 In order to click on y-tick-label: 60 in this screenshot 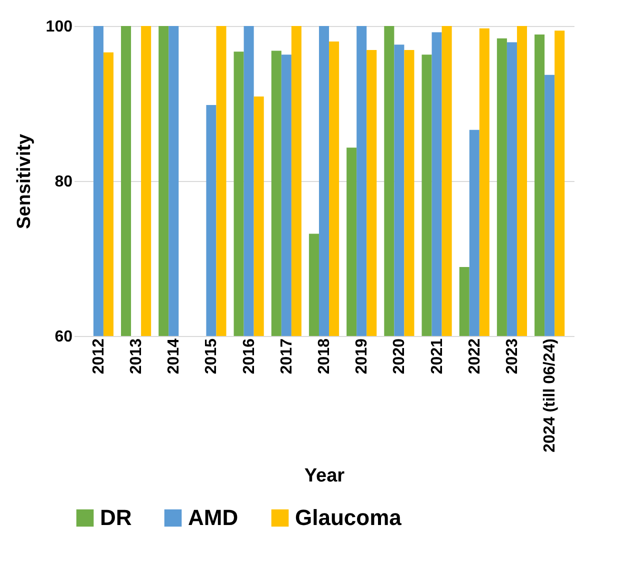, I will do `click(63, 337)`.